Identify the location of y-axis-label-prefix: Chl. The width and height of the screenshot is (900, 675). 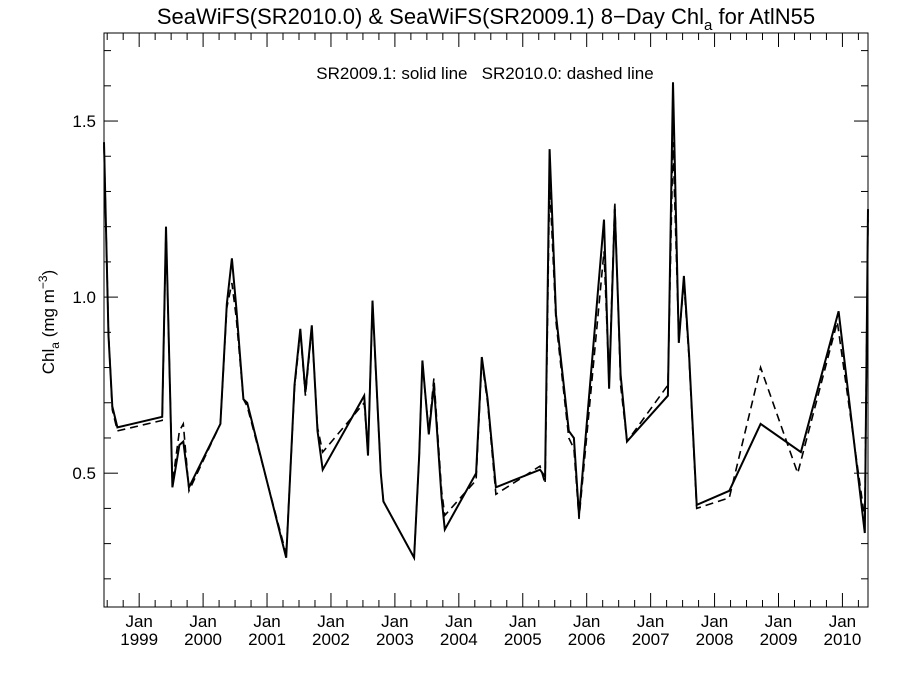
(48, 362).